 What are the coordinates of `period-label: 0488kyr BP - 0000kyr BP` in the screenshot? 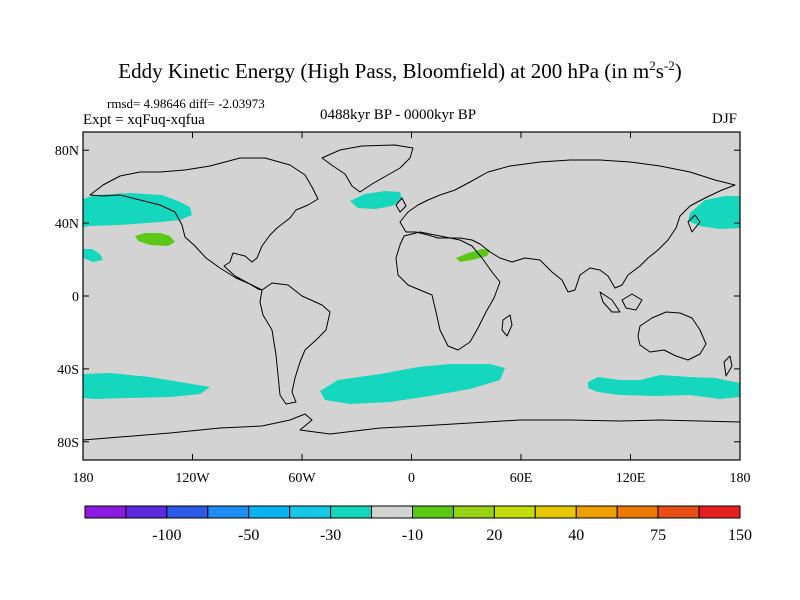 It's located at (398, 115).